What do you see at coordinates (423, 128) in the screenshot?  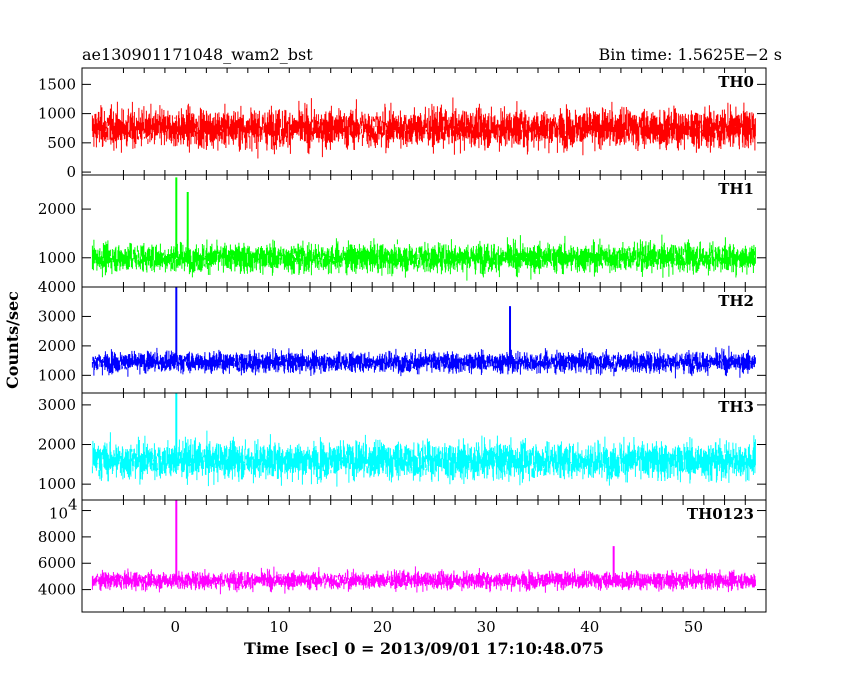 I see `series-th0` at bounding box center [423, 128].